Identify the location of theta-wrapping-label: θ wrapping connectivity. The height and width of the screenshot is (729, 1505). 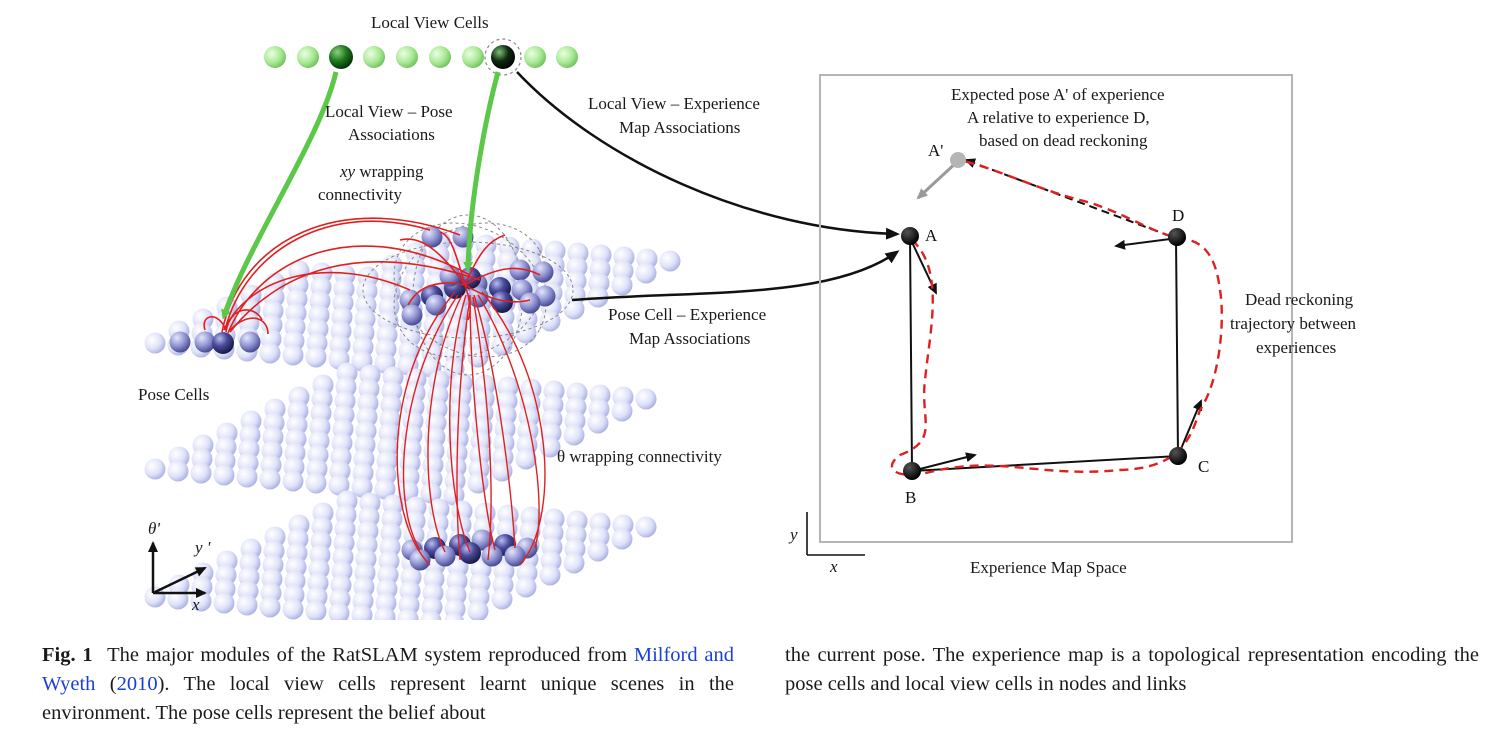
(639, 456).